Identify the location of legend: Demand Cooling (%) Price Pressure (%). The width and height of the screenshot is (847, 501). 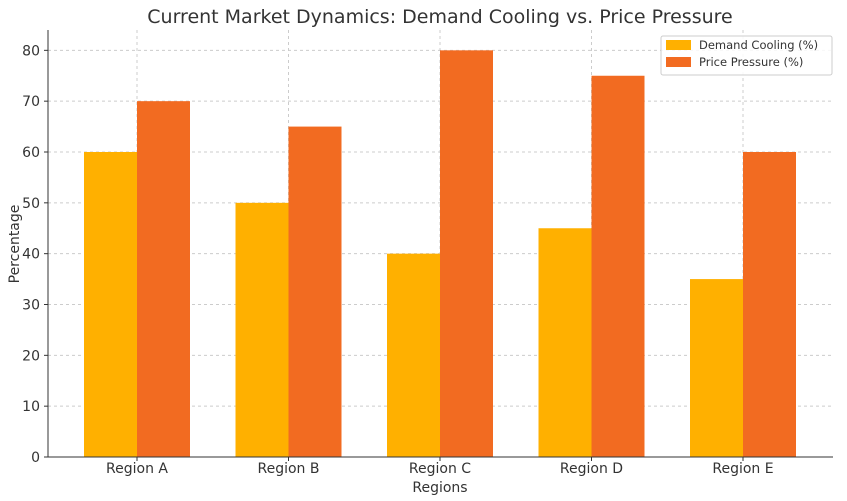
(746, 55).